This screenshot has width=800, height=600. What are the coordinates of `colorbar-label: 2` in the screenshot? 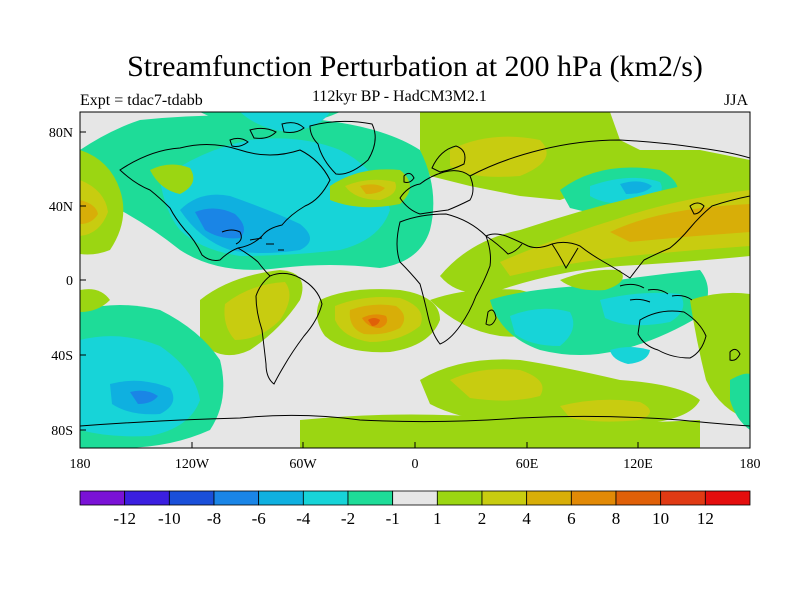 It's located at (482, 518).